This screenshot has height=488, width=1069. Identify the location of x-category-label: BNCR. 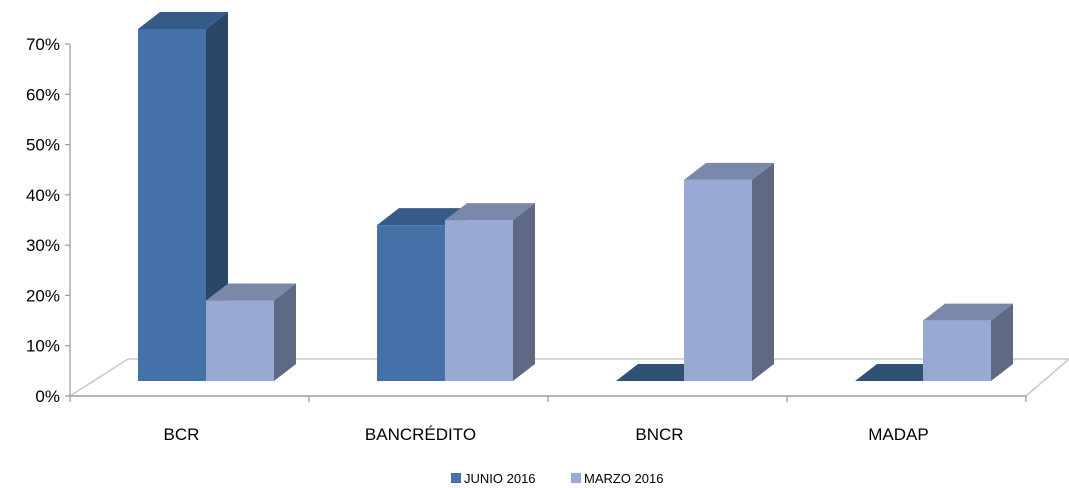
(659, 434).